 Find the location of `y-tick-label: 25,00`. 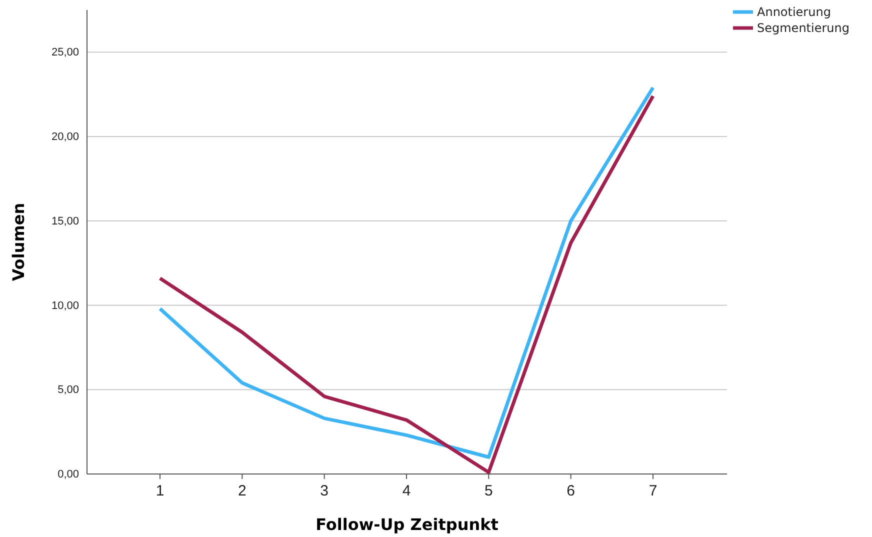

y-tick-label: 25,00 is located at coordinates (65, 52).